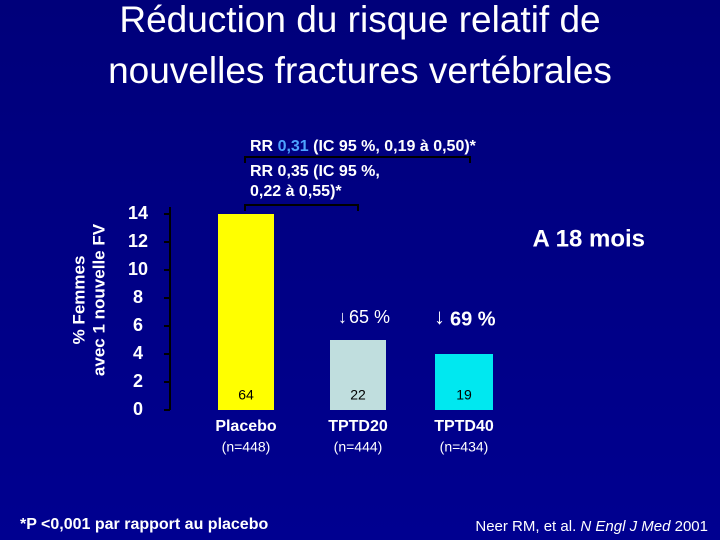  What do you see at coordinates (293, 146) in the screenshot?
I see `rr1-value: 0,31` at bounding box center [293, 146].